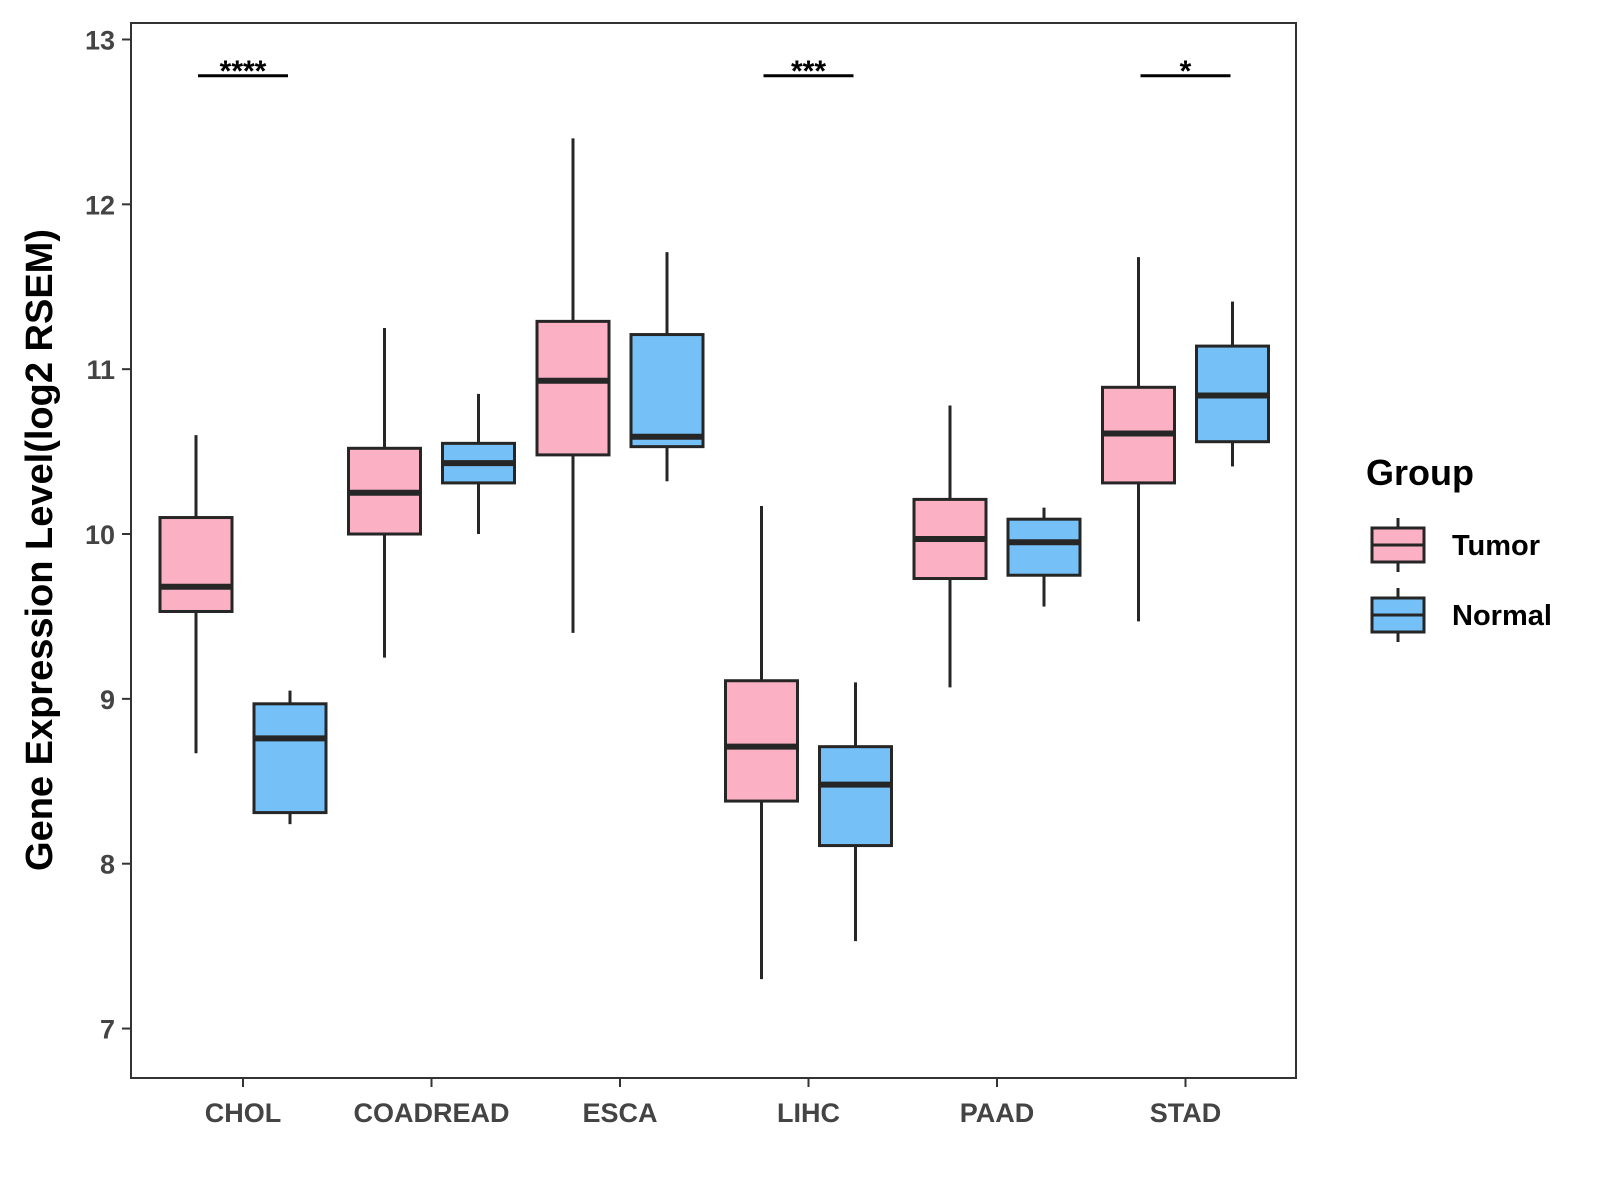 The height and width of the screenshot is (1200, 1600). What do you see at coordinates (107, 700) in the screenshot?
I see `y-tick-label: 9` at bounding box center [107, 700].